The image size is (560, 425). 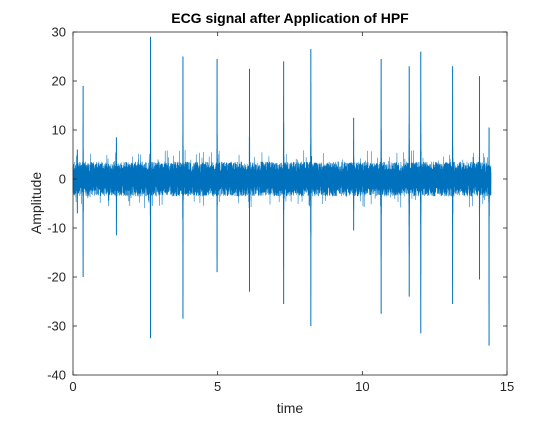 I want to click on x-axis-label: time, so click(x=290, y=408).